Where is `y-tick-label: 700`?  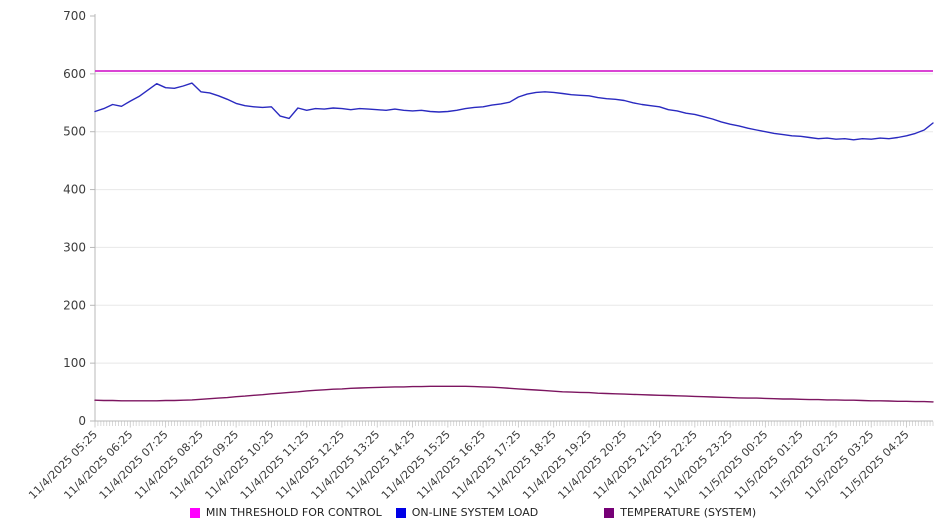 y-tick-label: 700 is located at coordinates (74, 16).